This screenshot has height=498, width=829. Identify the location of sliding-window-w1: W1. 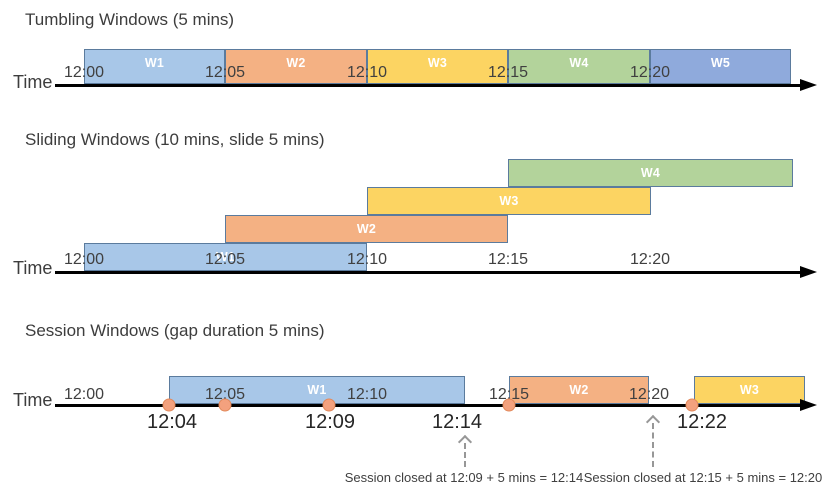
(225, 257).